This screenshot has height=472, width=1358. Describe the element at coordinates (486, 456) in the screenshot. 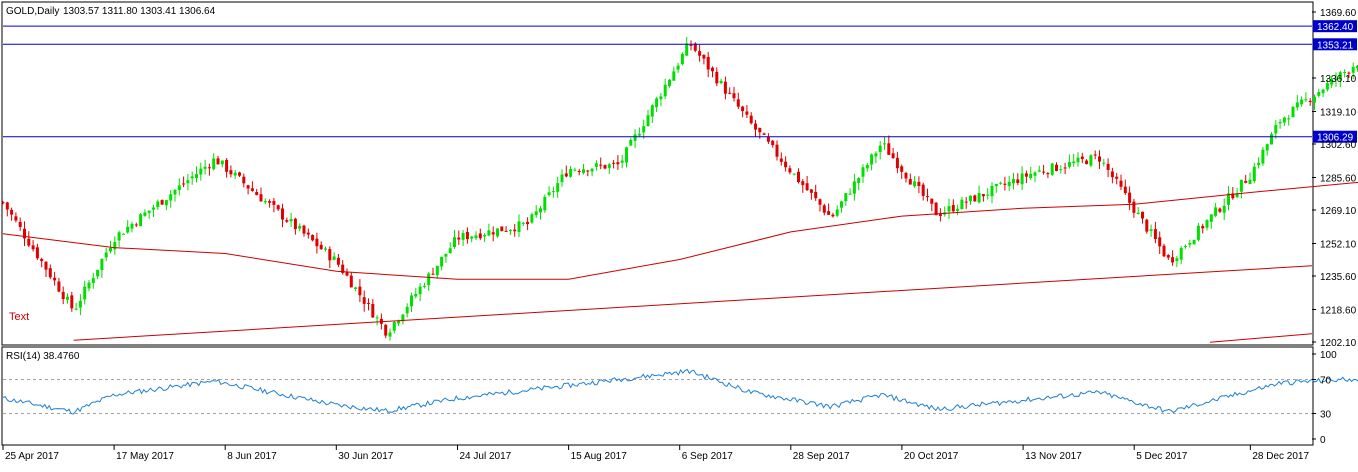

I see `time-axis-label: 24 Jul 2017` at that location.